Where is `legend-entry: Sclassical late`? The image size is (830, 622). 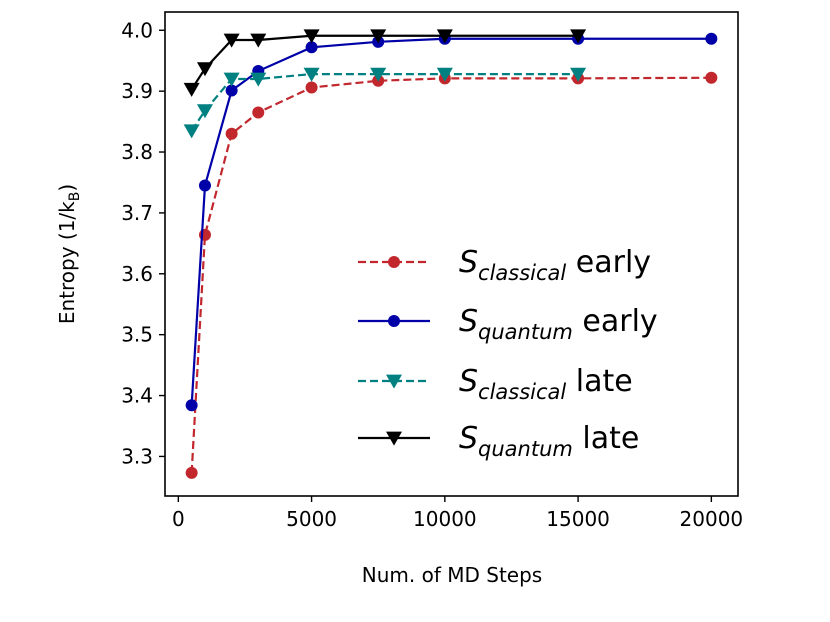 legend-entry: Sclassical late is located at coordinates (495, 384).